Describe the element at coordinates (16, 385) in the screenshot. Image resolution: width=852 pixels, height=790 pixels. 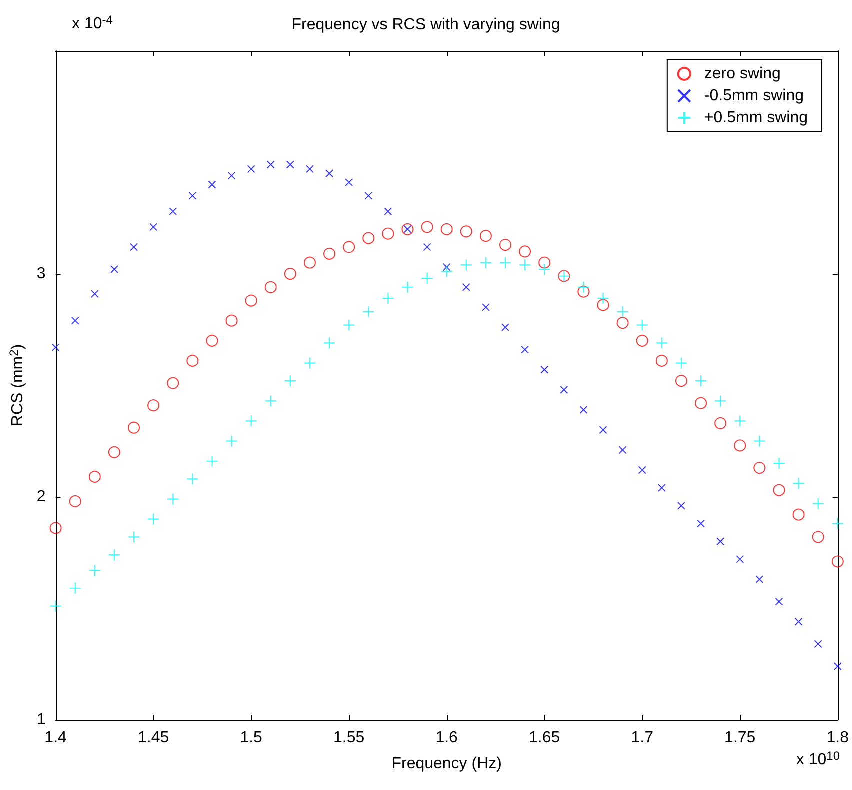
I see `y-axis-title: RCS (mm2)` at that location.